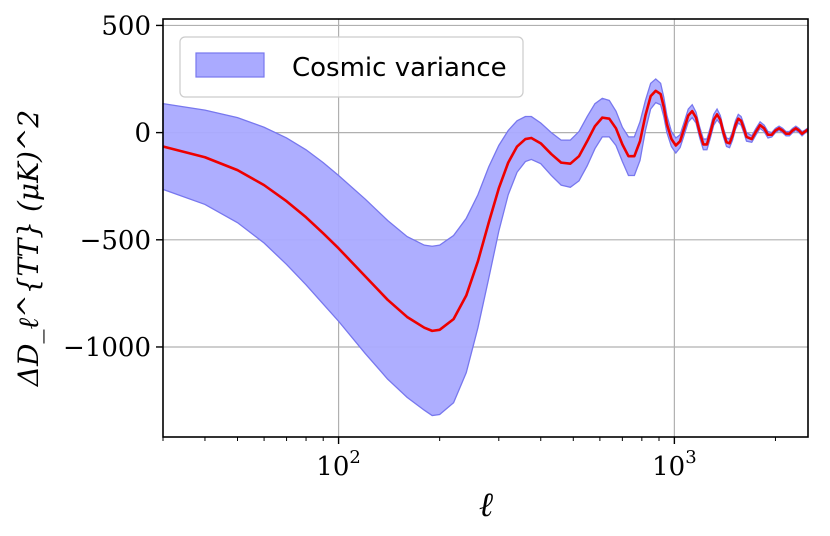 The width and height of the screenshot is (830, 536). What do you see at coordinates (230, 65) in the screenshot?
I see `legend-swatch-cosmic-variance` at bounding box center [230, 65].